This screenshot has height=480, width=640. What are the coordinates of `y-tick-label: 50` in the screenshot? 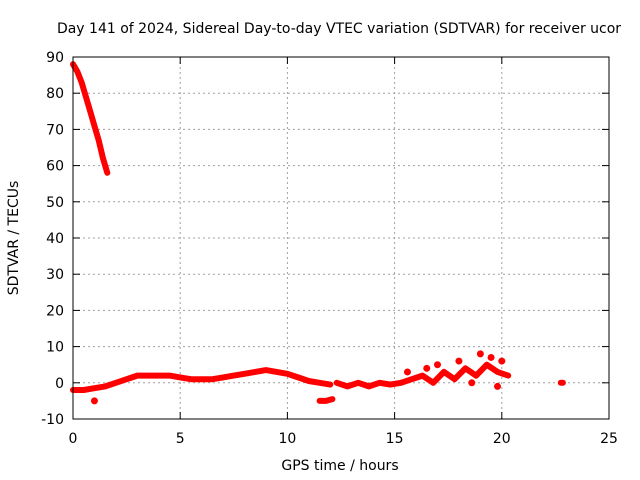 It's located at (55, 203).